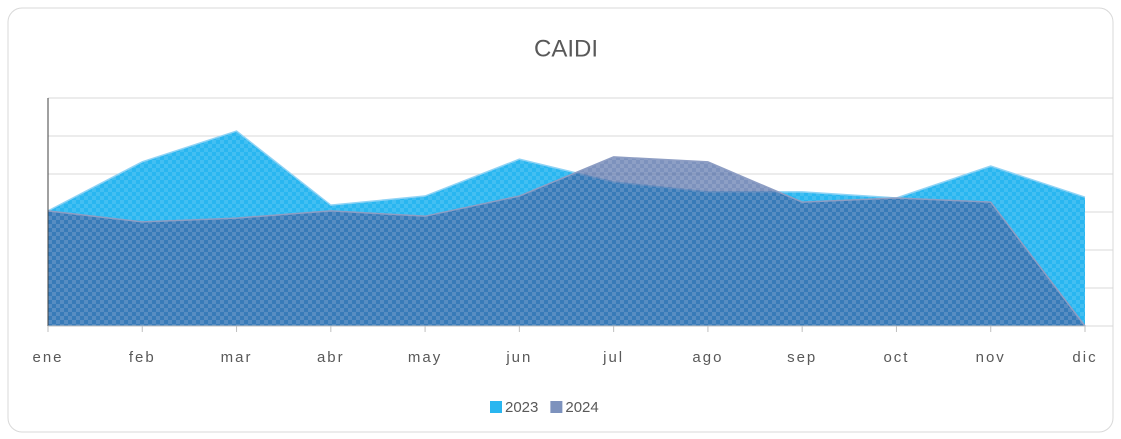 The image size is (1121, 439). What do you see at coordinates (802, 357) in the screenshot?
I see `x-tick-label: sep` at bounding box center [802, 357].